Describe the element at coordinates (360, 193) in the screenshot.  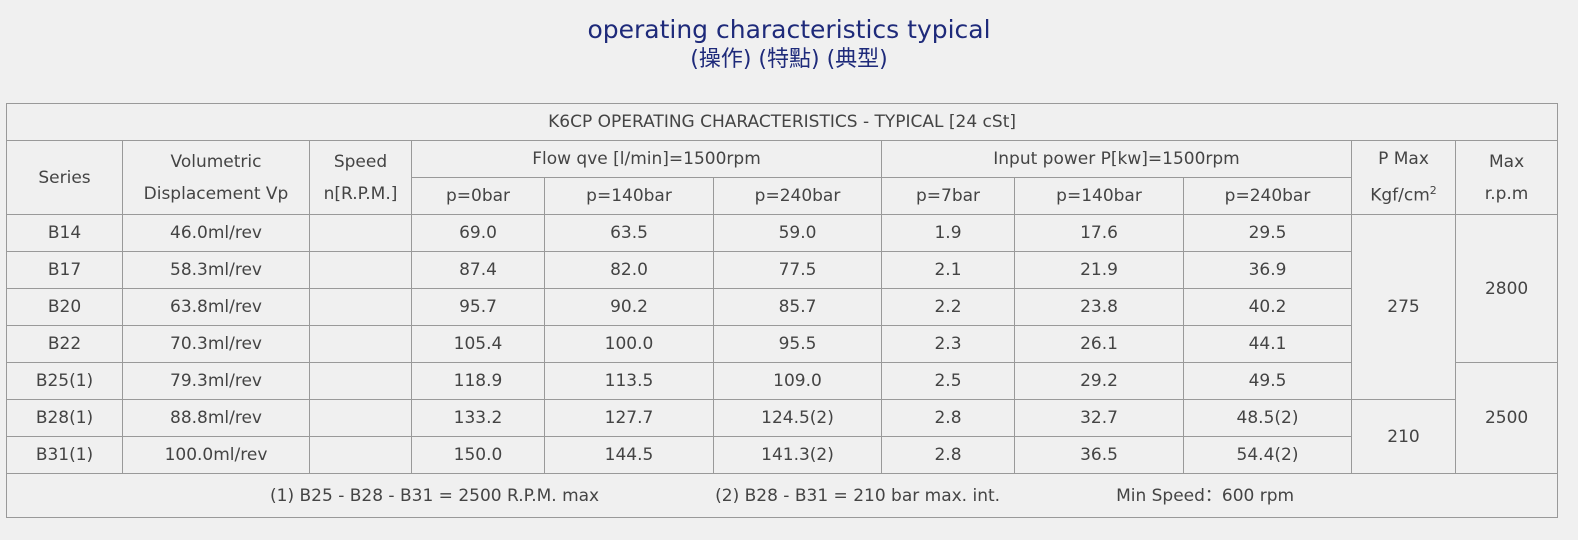
I see `header-line: n[R.P.M.]` at that location.